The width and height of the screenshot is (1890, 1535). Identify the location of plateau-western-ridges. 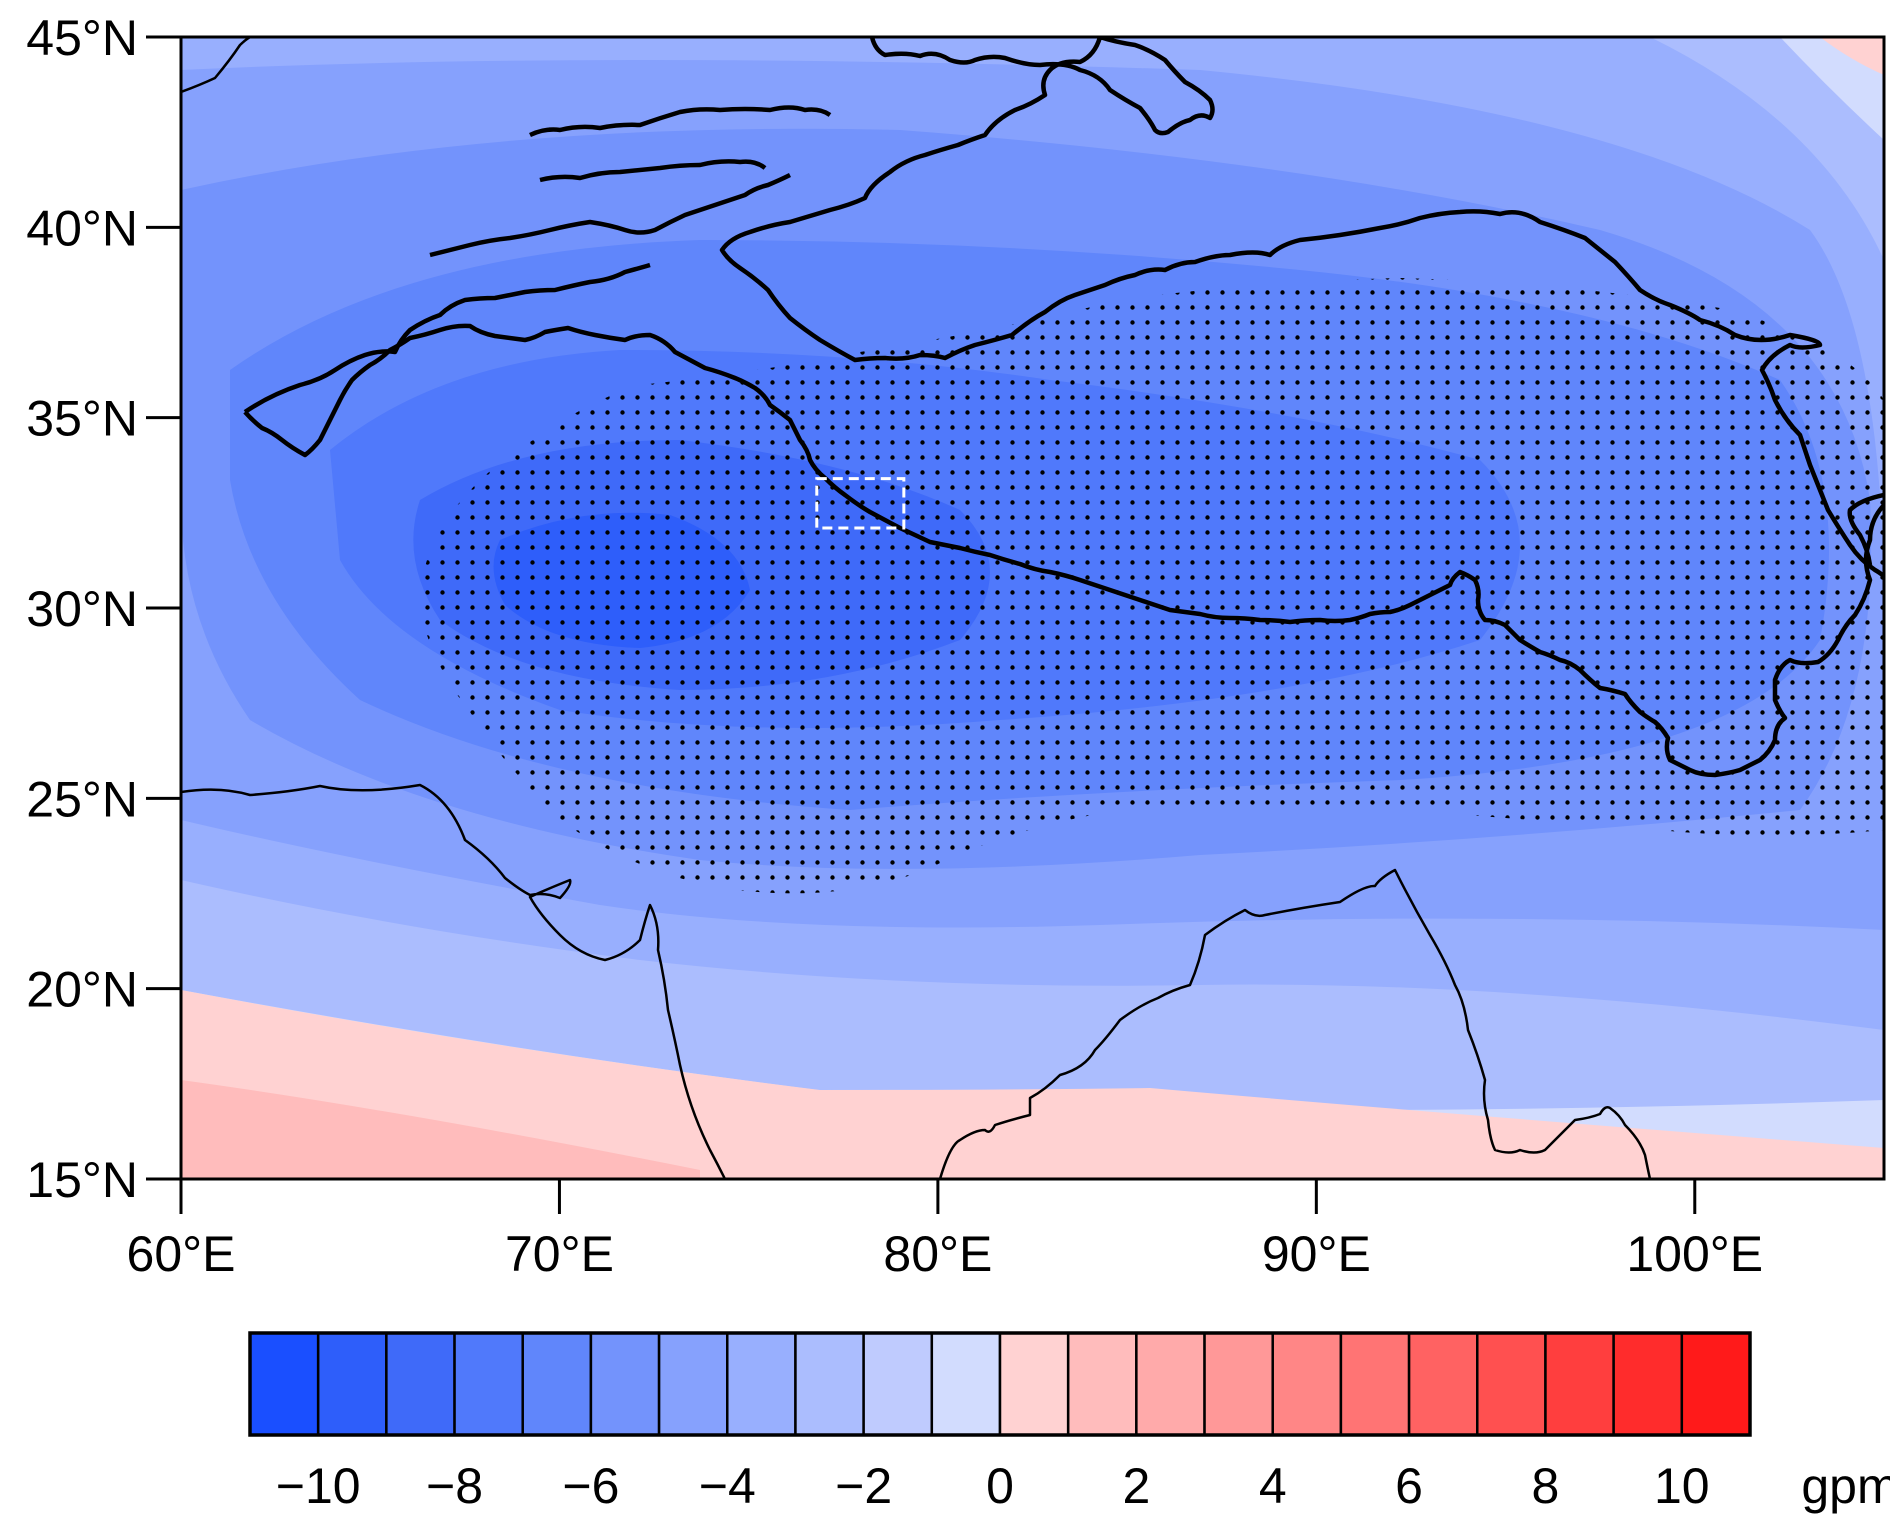
(537, 259).